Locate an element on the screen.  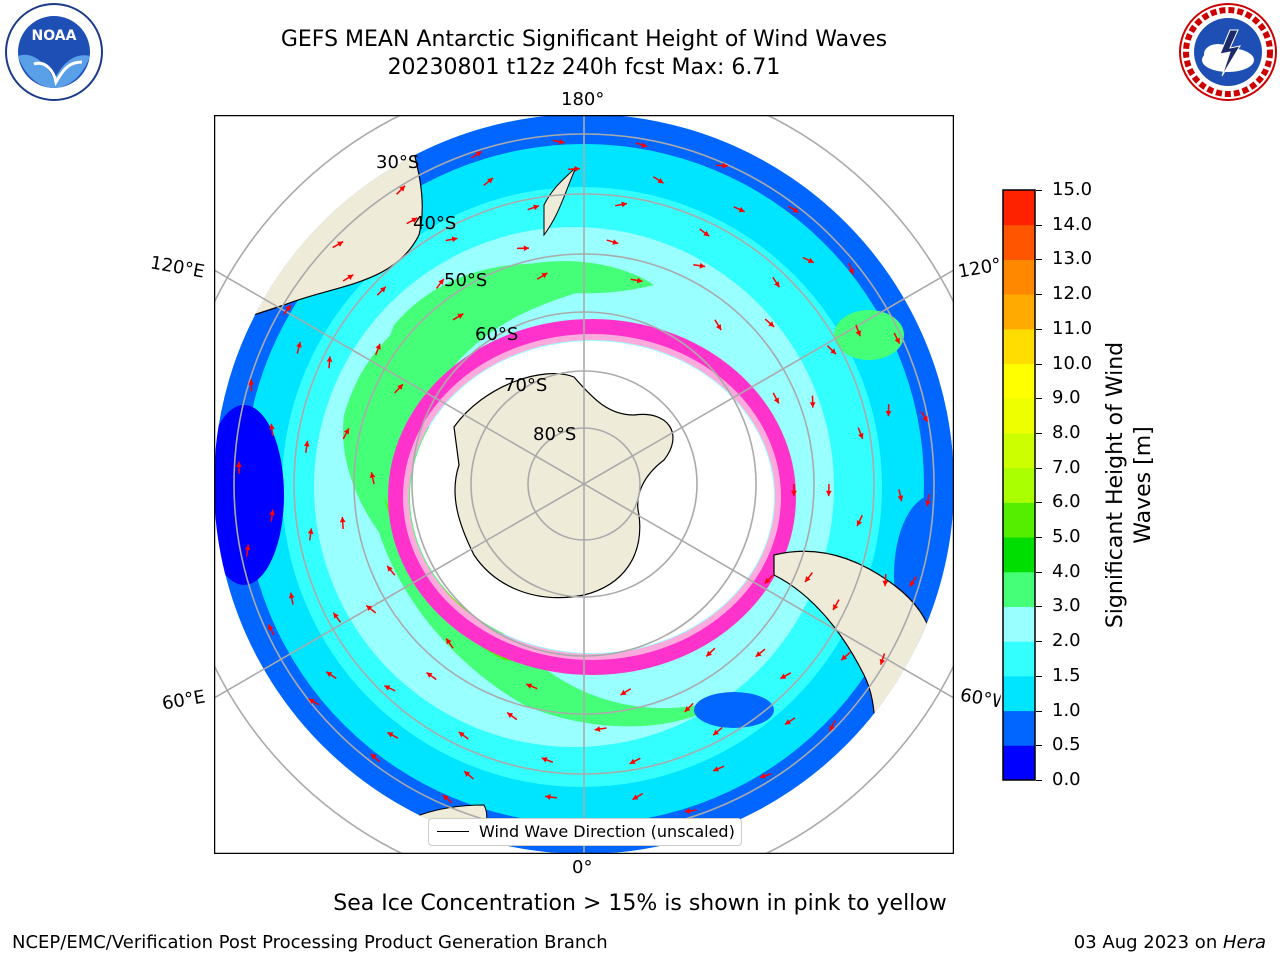
colorbar-tick-label: 11.0 is located at coordinates (1072, 328).